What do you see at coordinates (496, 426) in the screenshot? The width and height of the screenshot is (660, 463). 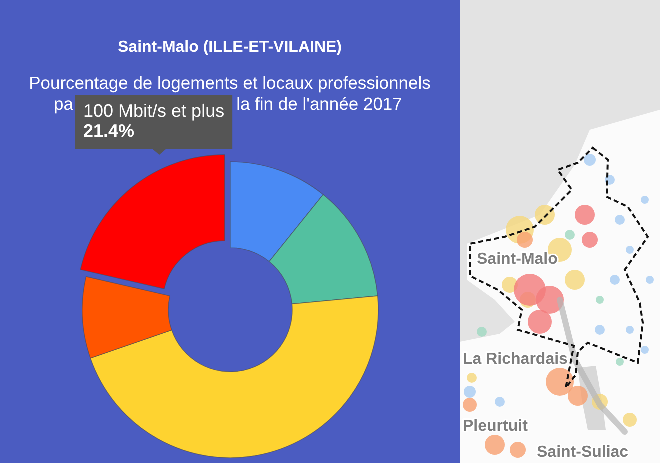 I see `text: Pleurtuit` at bounding box center [496, 426].